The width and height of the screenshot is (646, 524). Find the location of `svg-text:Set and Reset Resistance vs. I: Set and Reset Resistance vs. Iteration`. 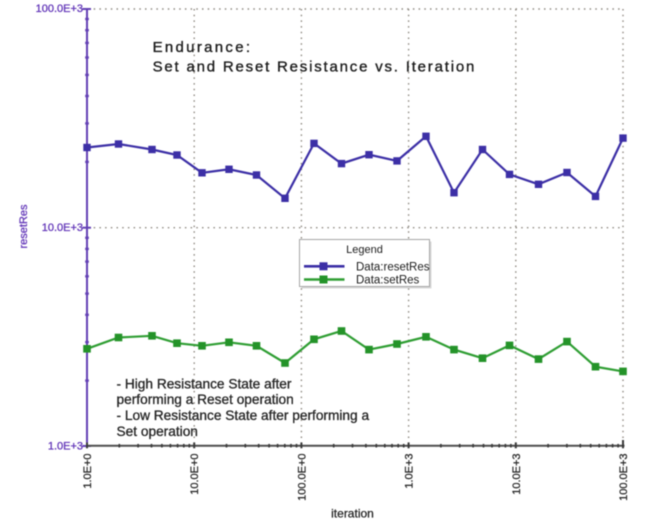

svg-text:Set and Reset Resistance vs. I: Set and Reset Resistance vs. Iteration is located at coordinates (315, 67).